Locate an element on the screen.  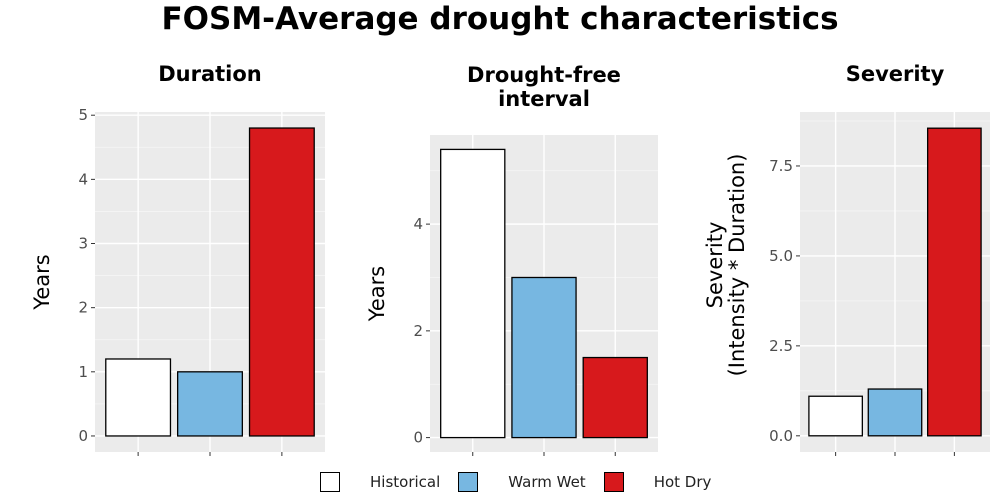
y-tick-label-severity: 5.0 is located at coordinates (781, 256).